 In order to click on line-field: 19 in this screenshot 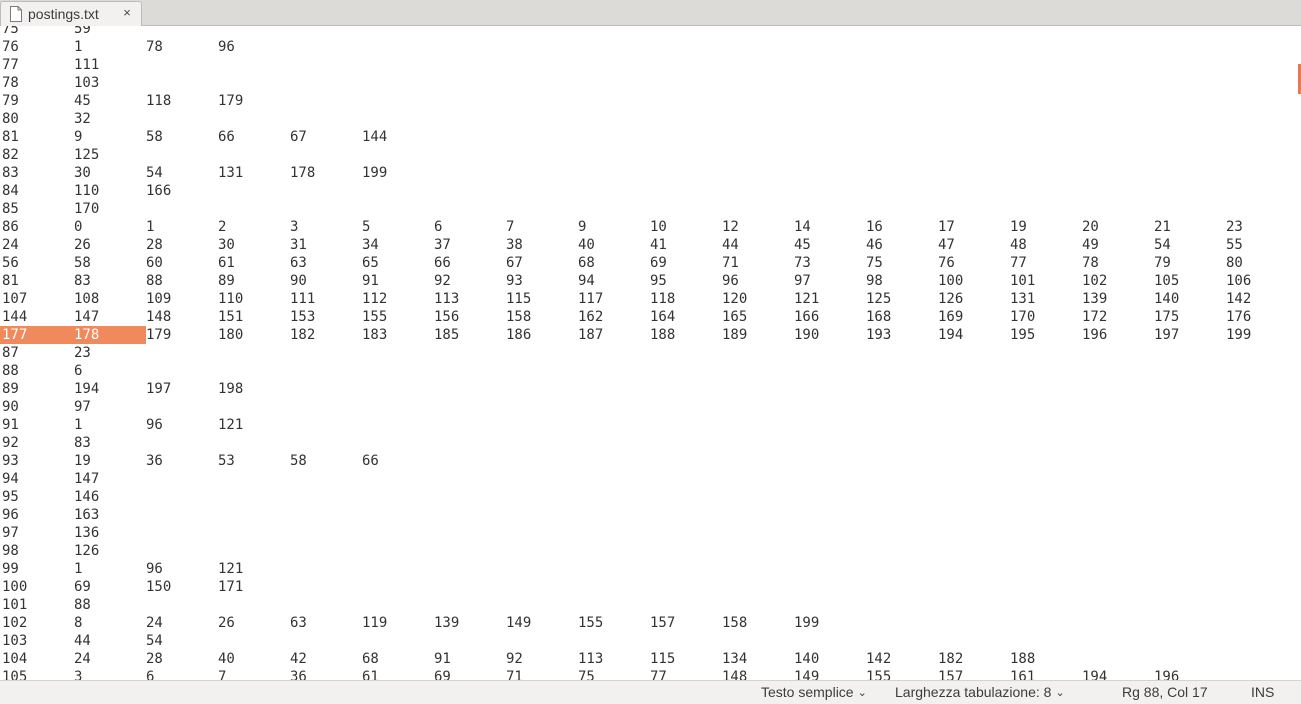, I will do `click(1018, 227)`.